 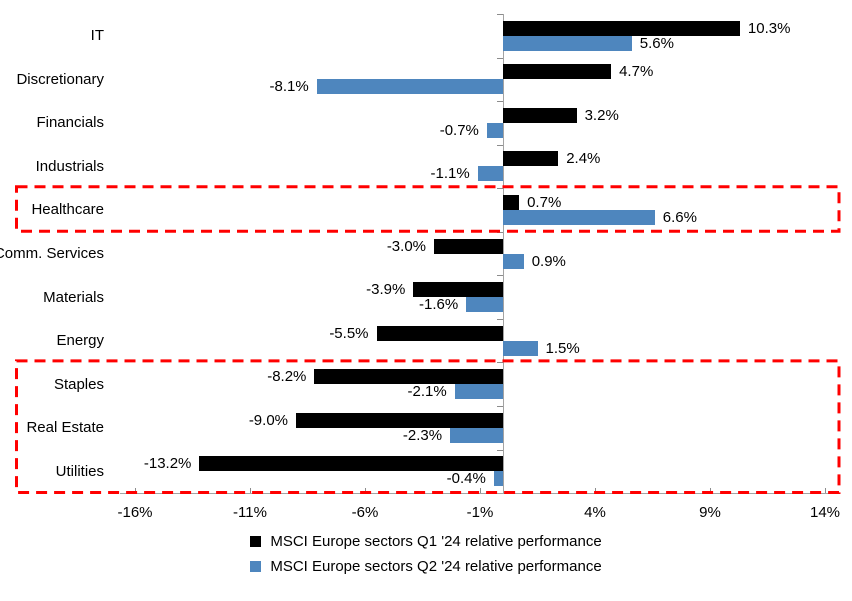 What do you see at coordinates (70, 123) in the screenshot?
I see `category-label: Financials` at bounding box center [70, 123].